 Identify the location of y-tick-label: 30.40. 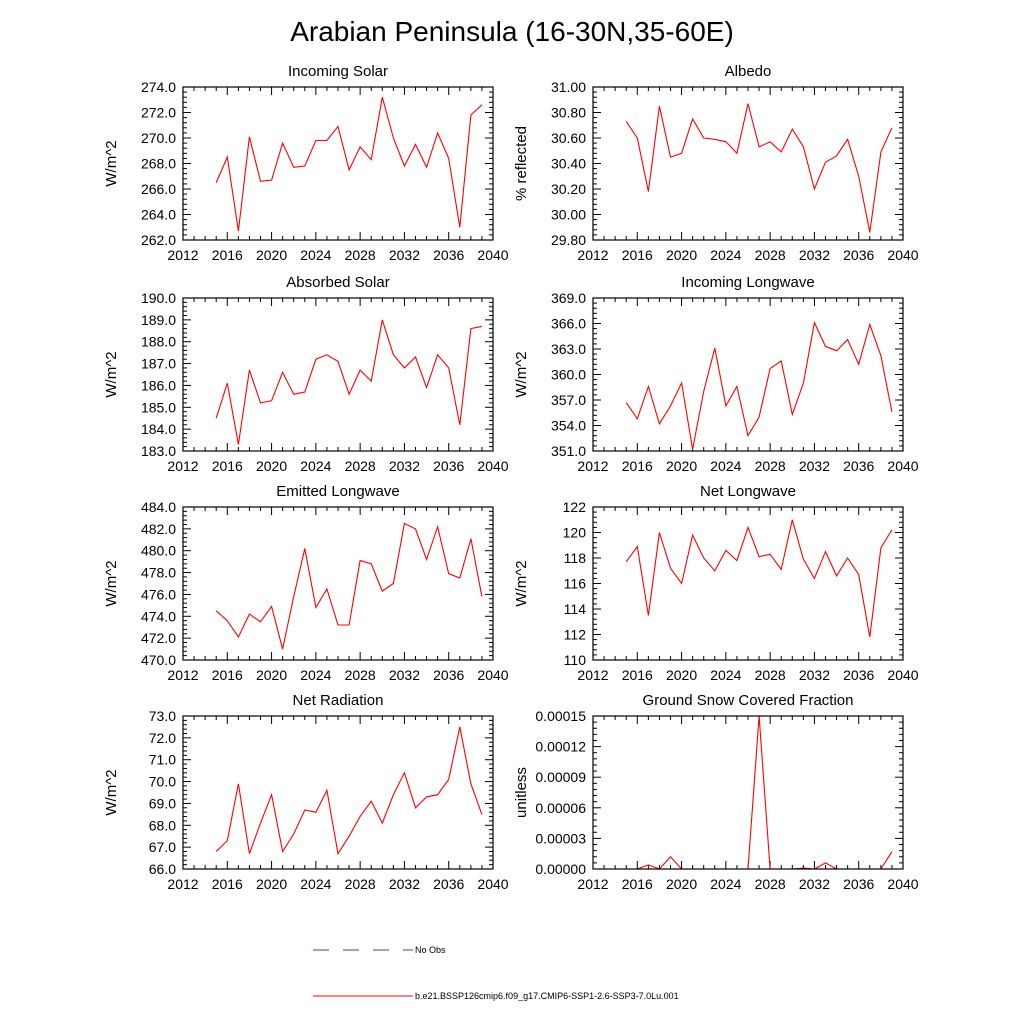
(568, 164).